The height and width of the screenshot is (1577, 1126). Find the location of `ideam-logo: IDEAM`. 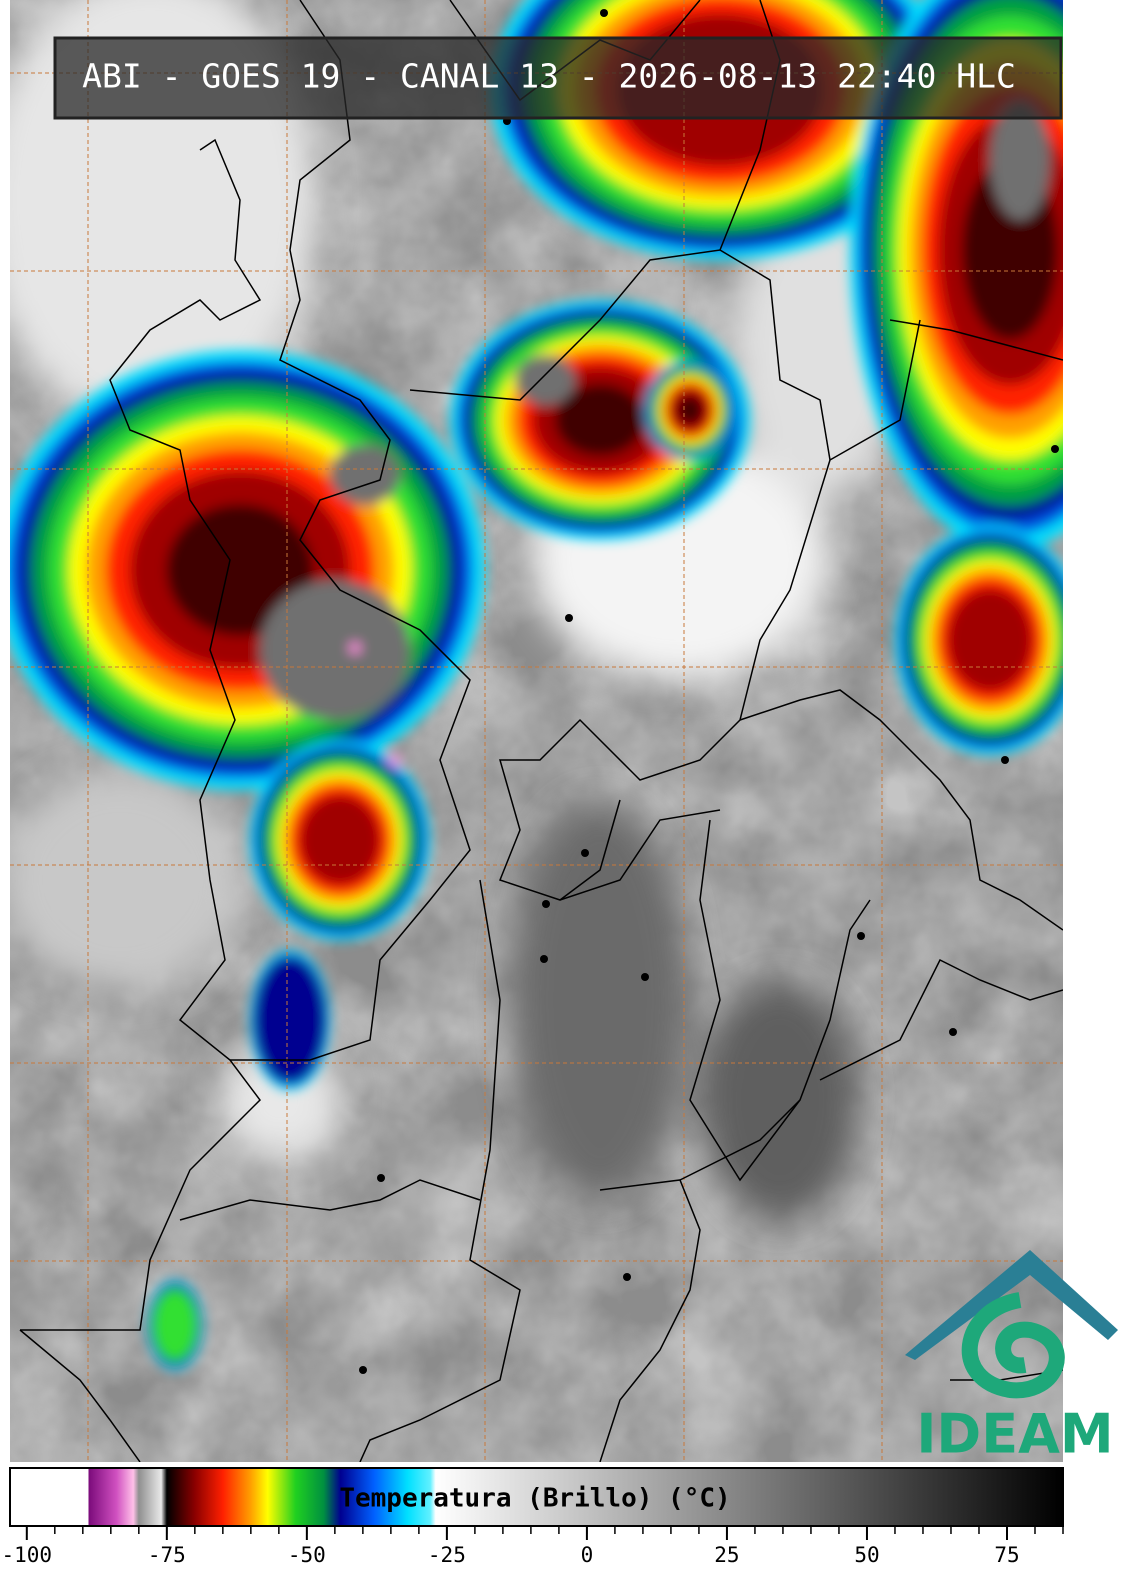

ideam-logo: IDEAM is located at coordinates (1011, 1358).